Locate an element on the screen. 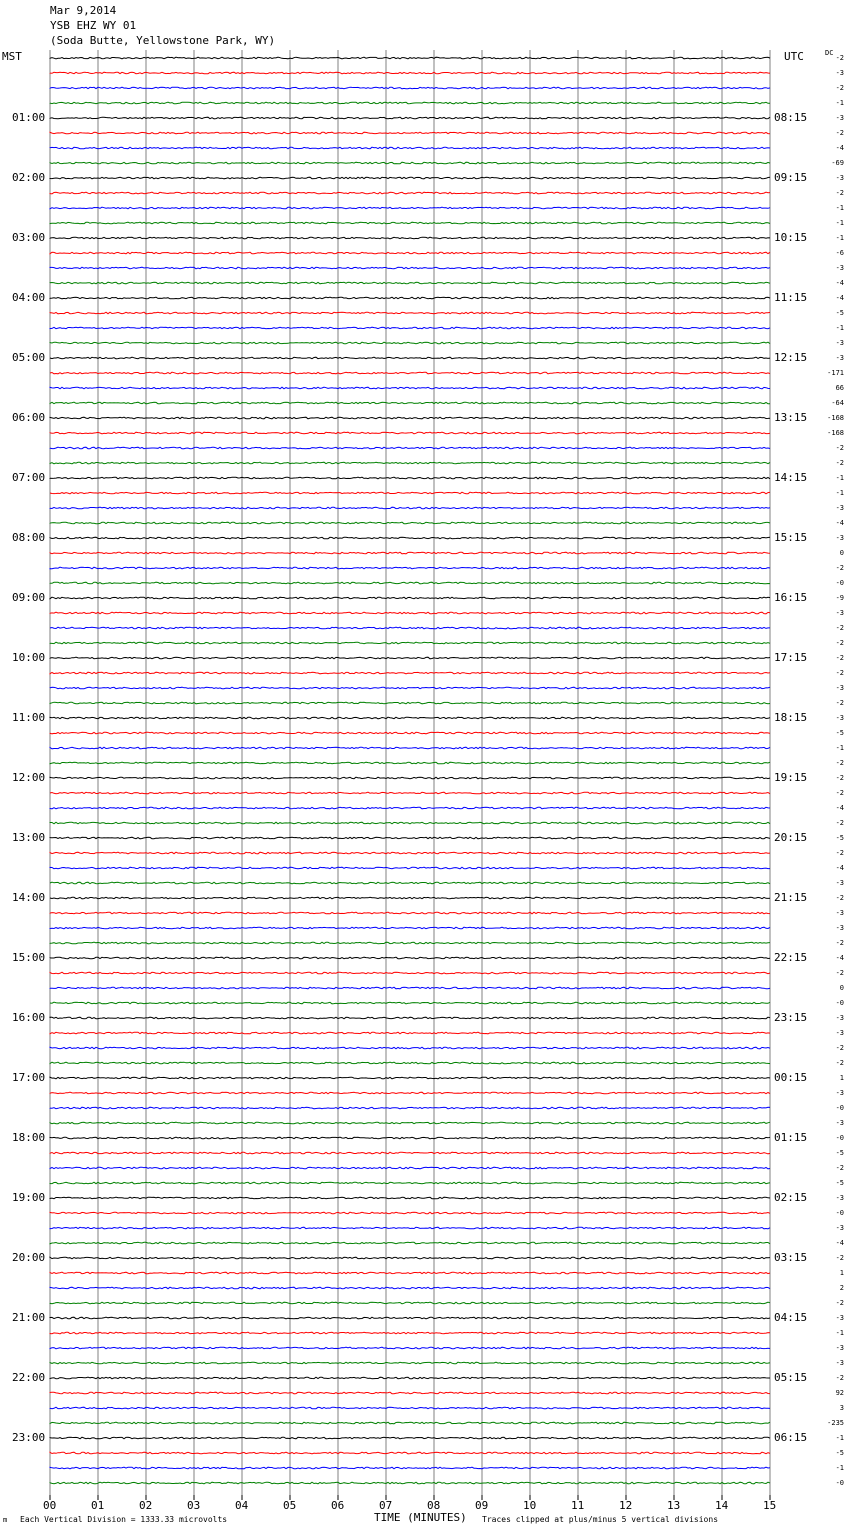 The height and width of the screenshot is (1534, 850). x-tick-label: 03 is located at coordinates (194, 1505).